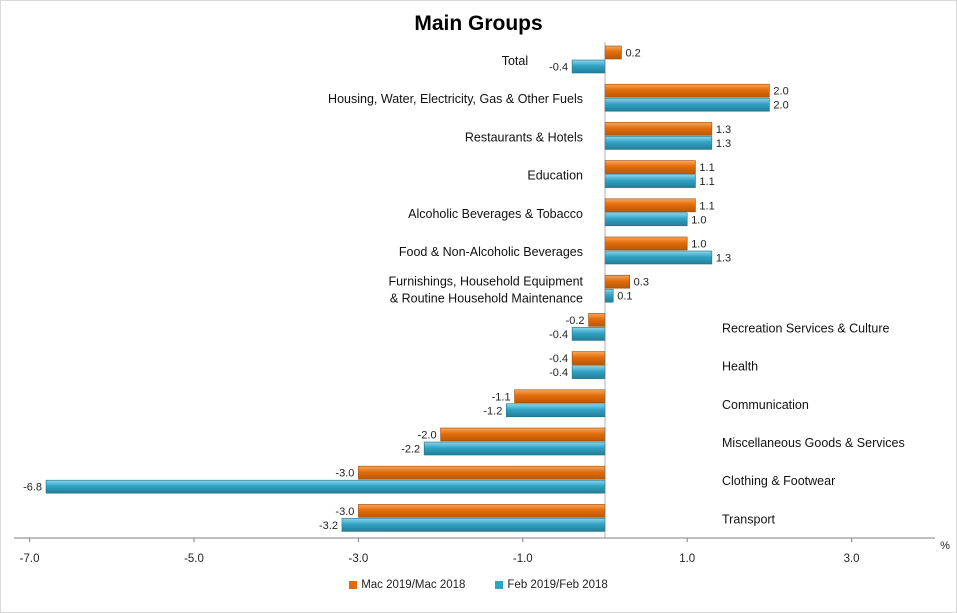 The width and height of the screenshot is (957, 613). Describe the element at coordinates (492, 411) in the screenshot. I see `value-label-series1-cat9: -1.2` at that location.